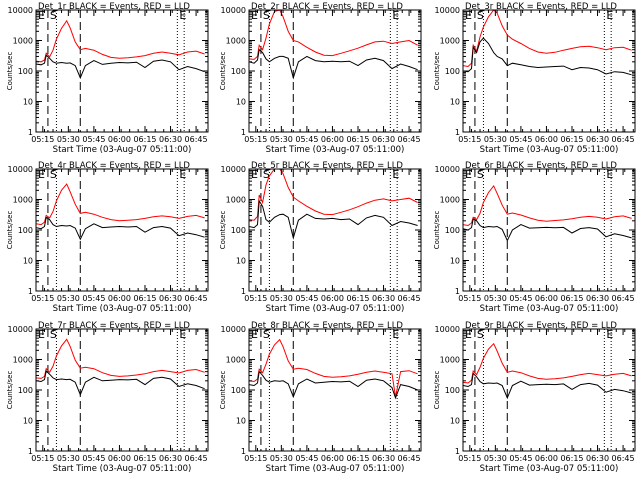  What do you see at coordinates (327, 7) in the screenshot?
I see `panel-title: Det_2r BLACK = Events, RED = LLD` at bounding box center [327, 7].